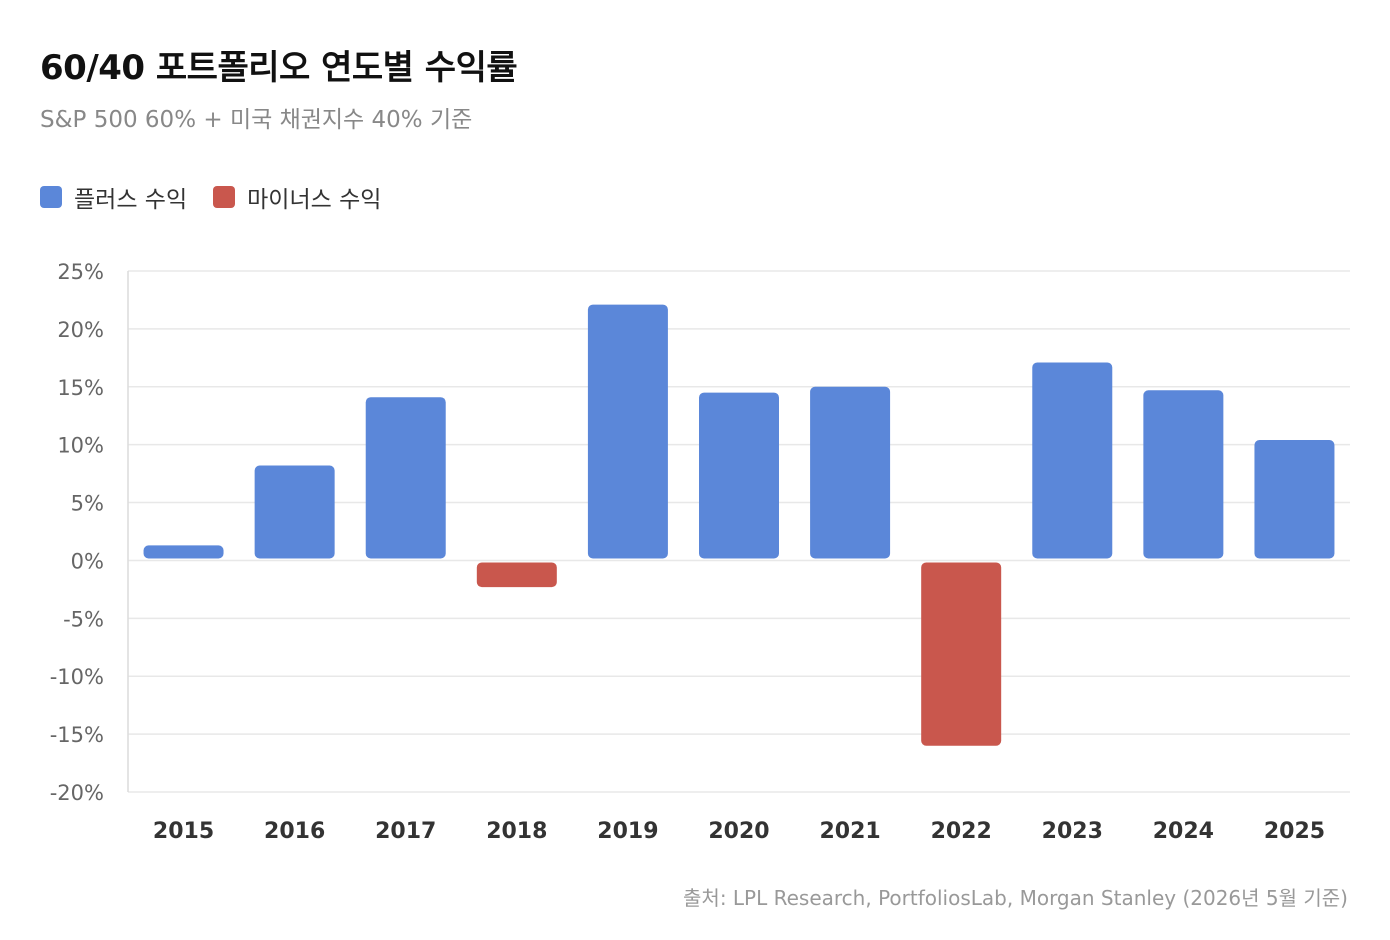 This screenshot has width=1390, height=940. What do you see at coordinates (51, 197) in the screenshot?
I see `legend-swatch-positive` at bounding box center [51, 197].